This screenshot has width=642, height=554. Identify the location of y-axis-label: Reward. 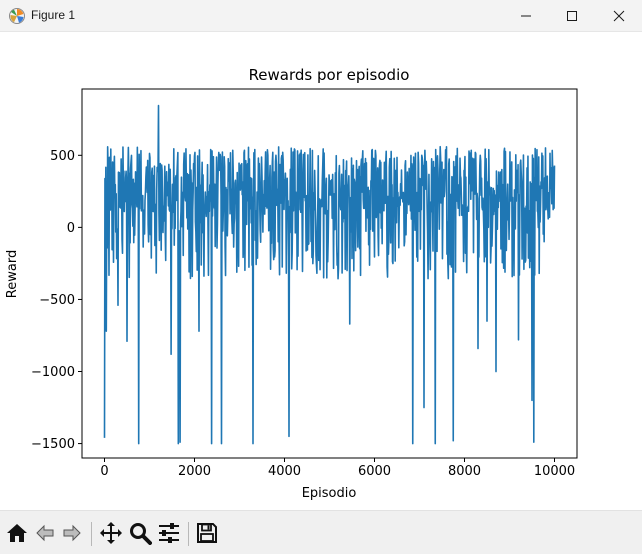
(12, 274).